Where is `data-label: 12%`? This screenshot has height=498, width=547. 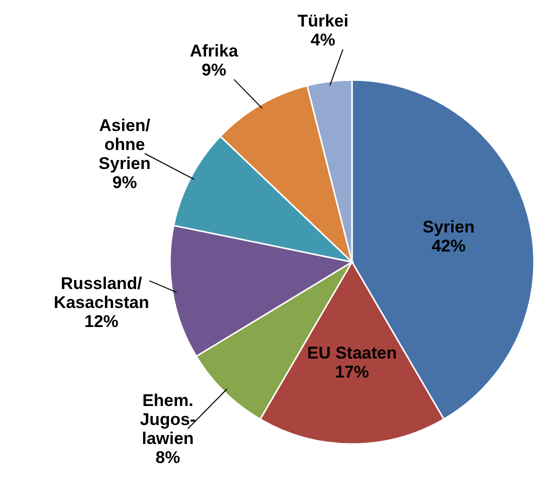
data-label: 12% is located at coordinates (101, 321).